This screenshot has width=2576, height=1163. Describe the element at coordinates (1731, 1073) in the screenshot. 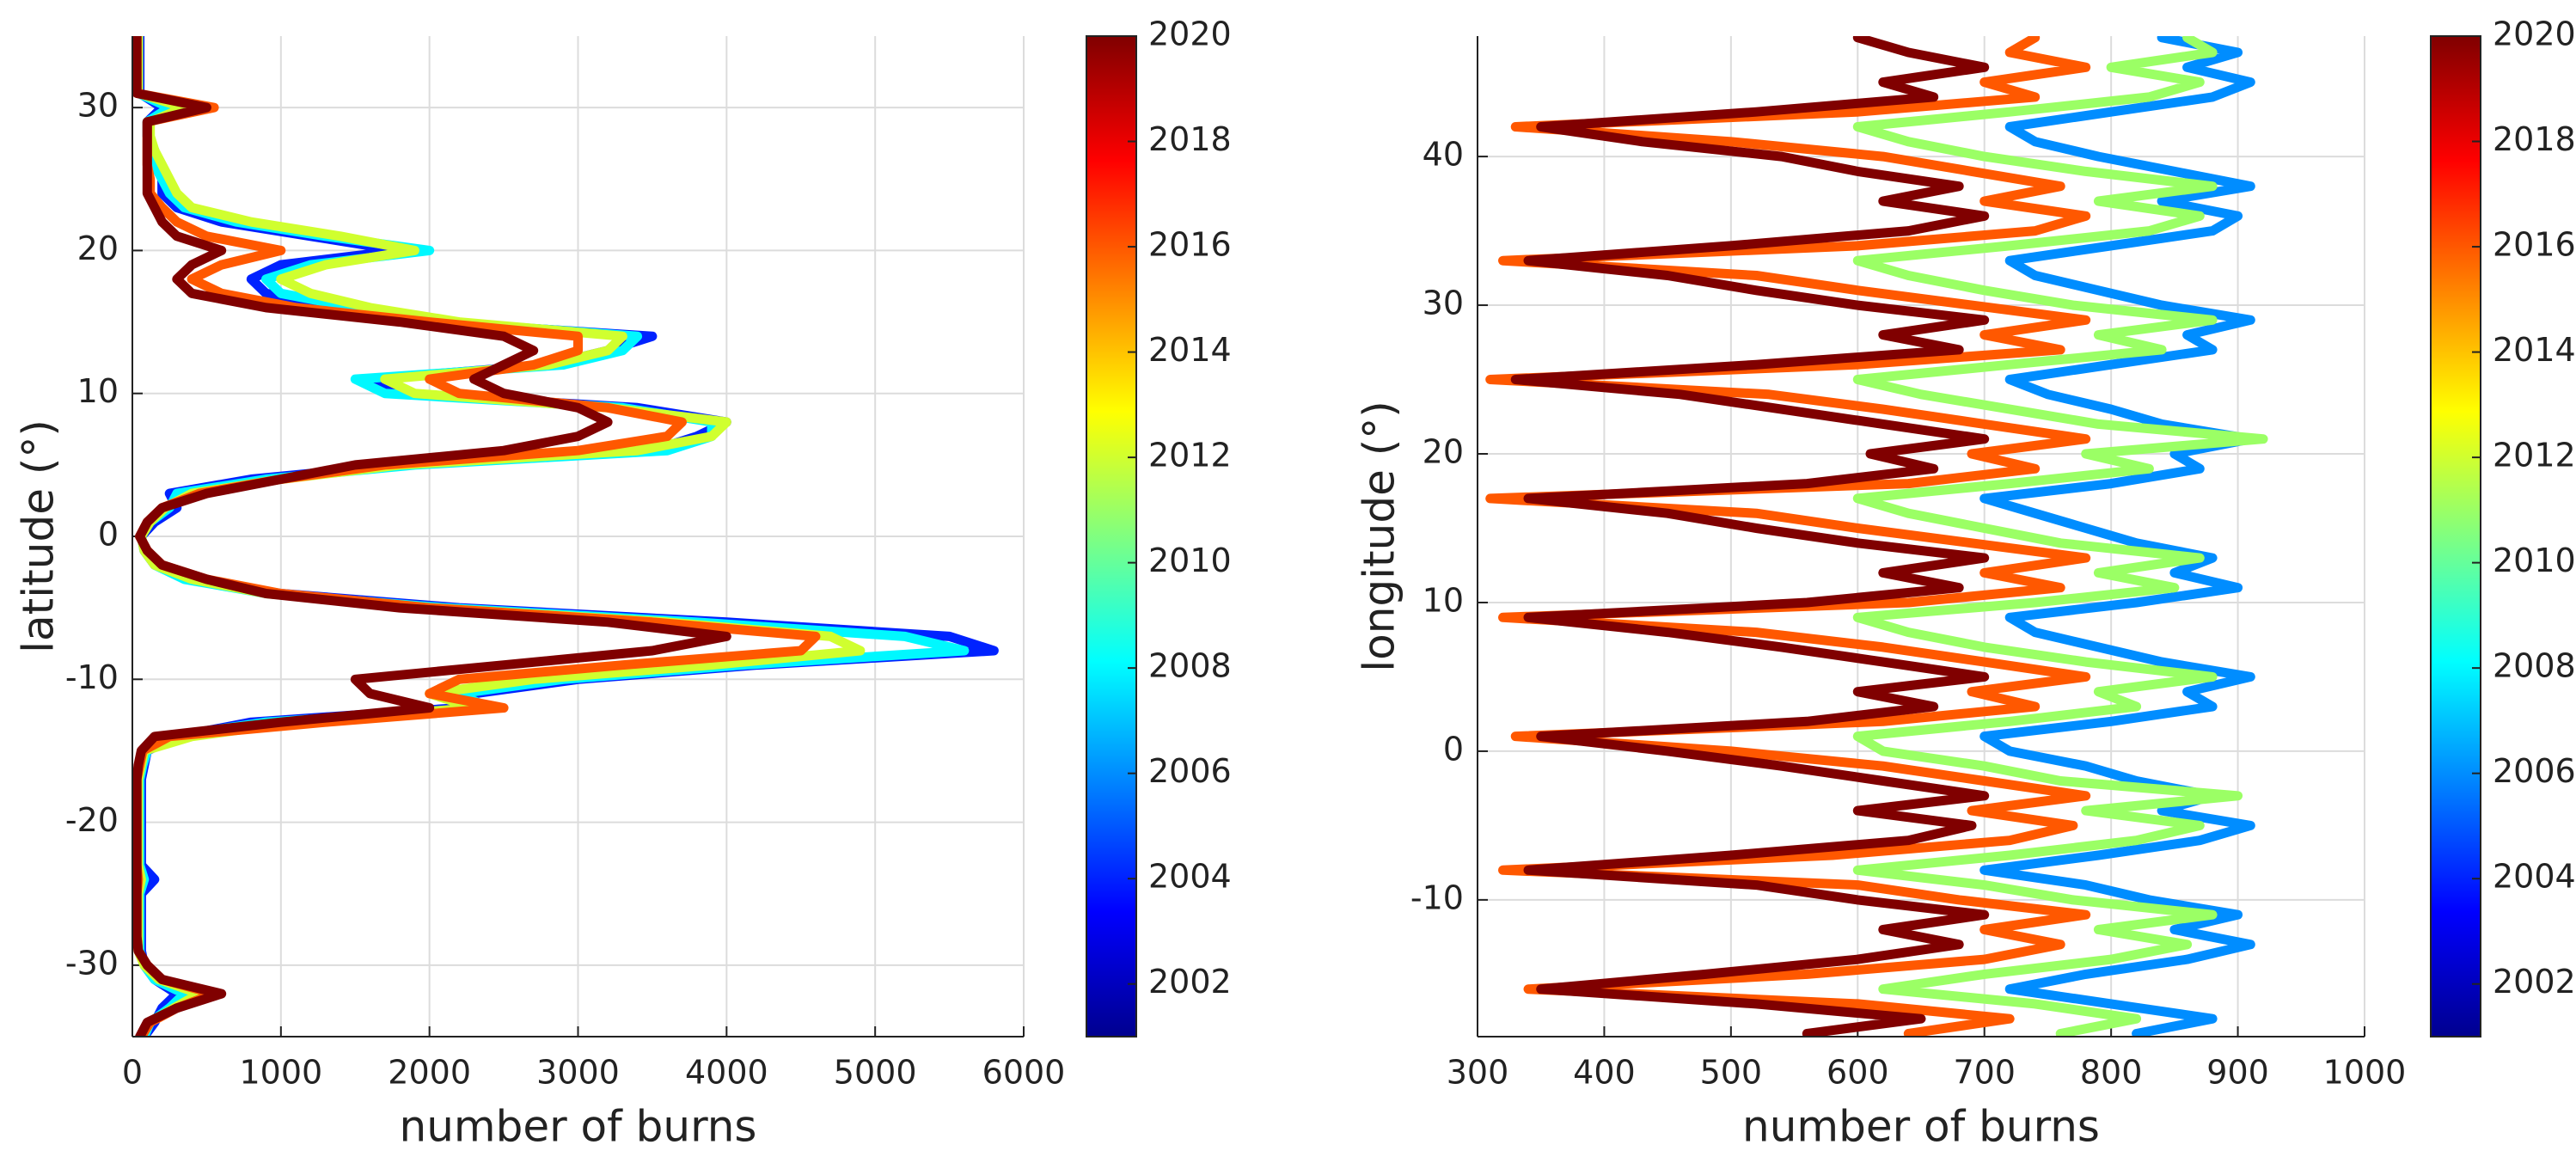

I see `x-tick-label: 500` at that location.